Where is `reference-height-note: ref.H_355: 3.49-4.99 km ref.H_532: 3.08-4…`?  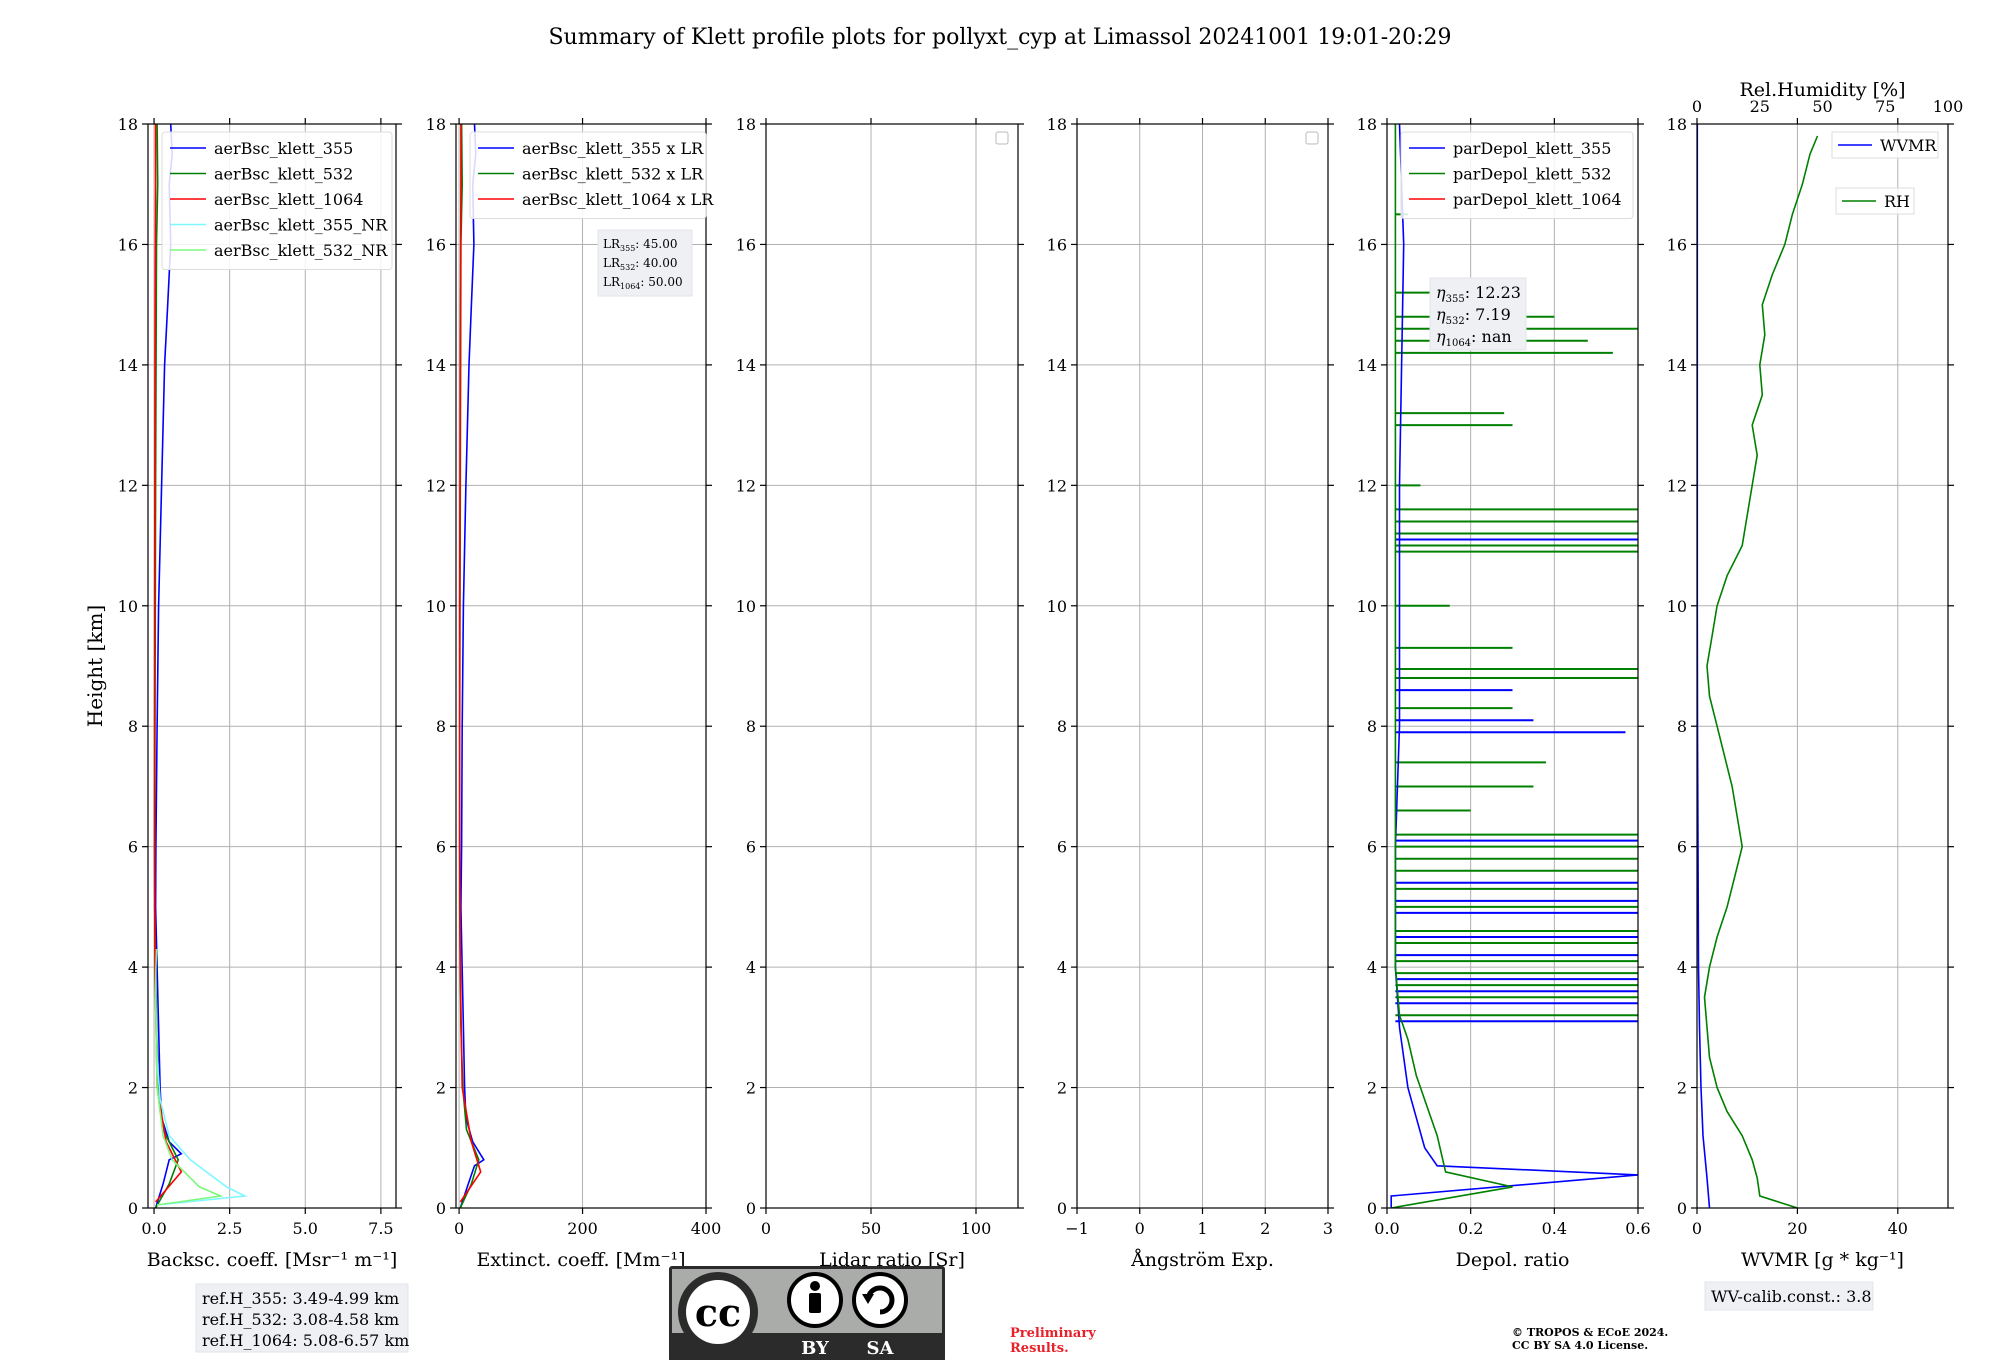
reference-height-note: ref.H_355: 3.49-4.99 km ref.H_532: 3.08-4… is located at coordinates (302, 1318).